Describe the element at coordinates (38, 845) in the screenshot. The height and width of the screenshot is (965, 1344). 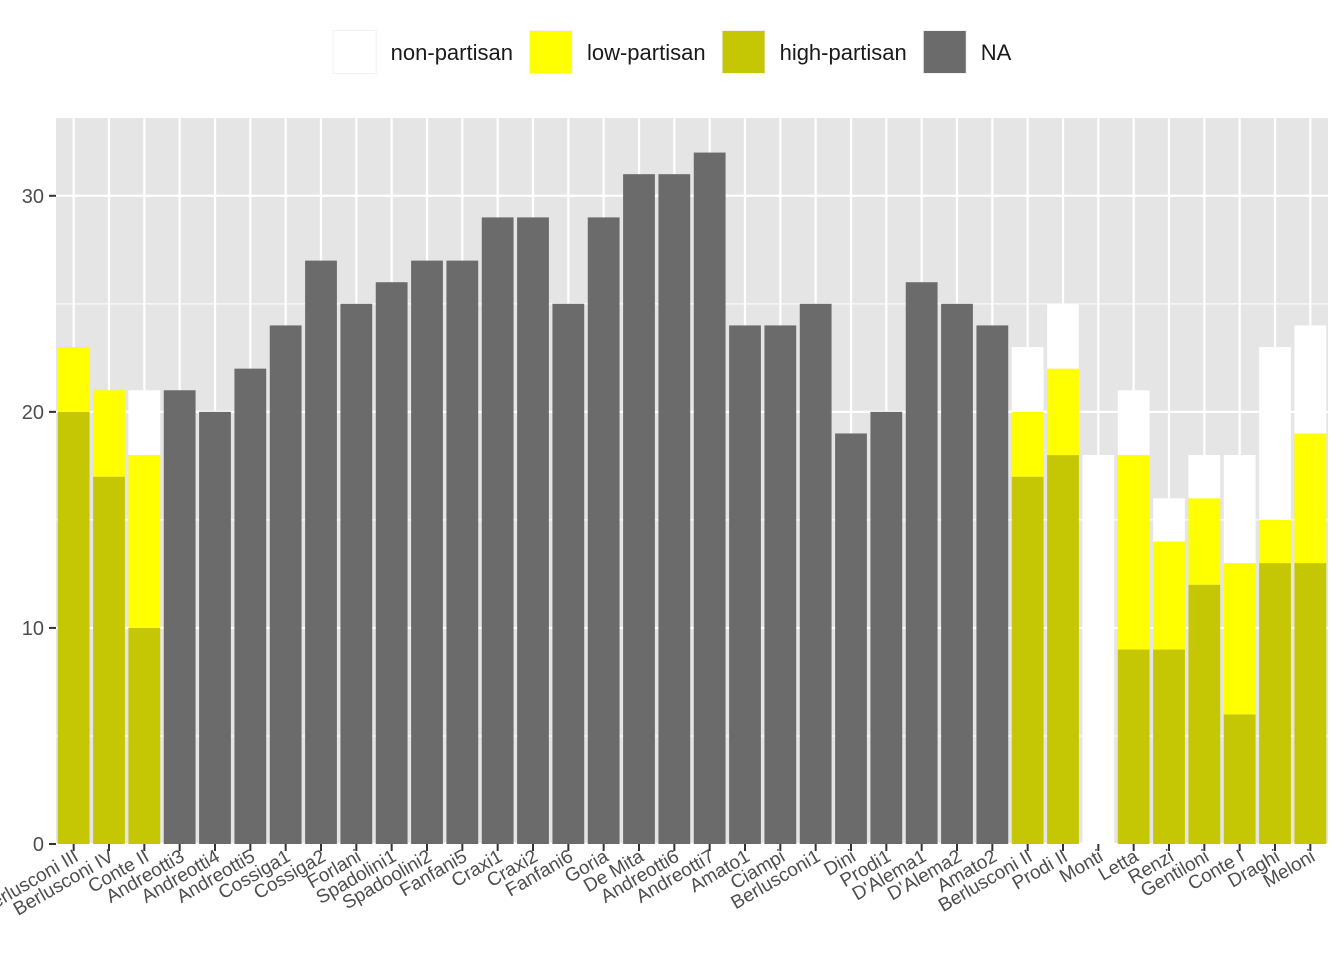
I see `y-tick-label: 0` at that location.